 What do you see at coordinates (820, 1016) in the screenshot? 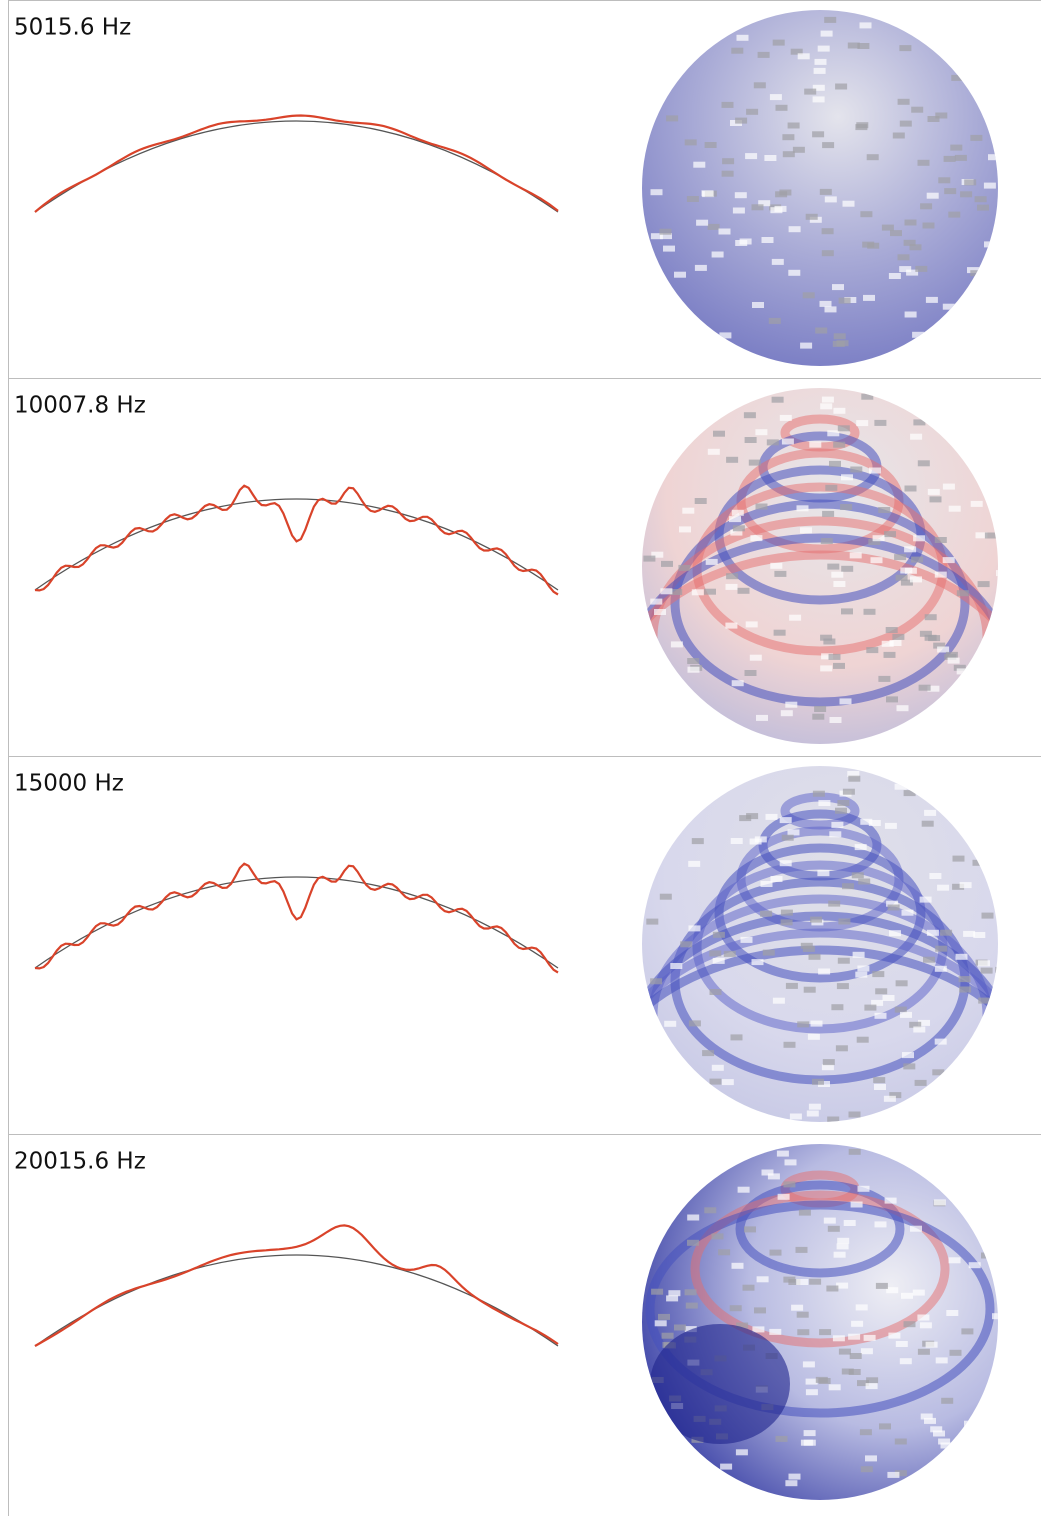
I see `sphere-ring` at bounding box center [820, 1016].